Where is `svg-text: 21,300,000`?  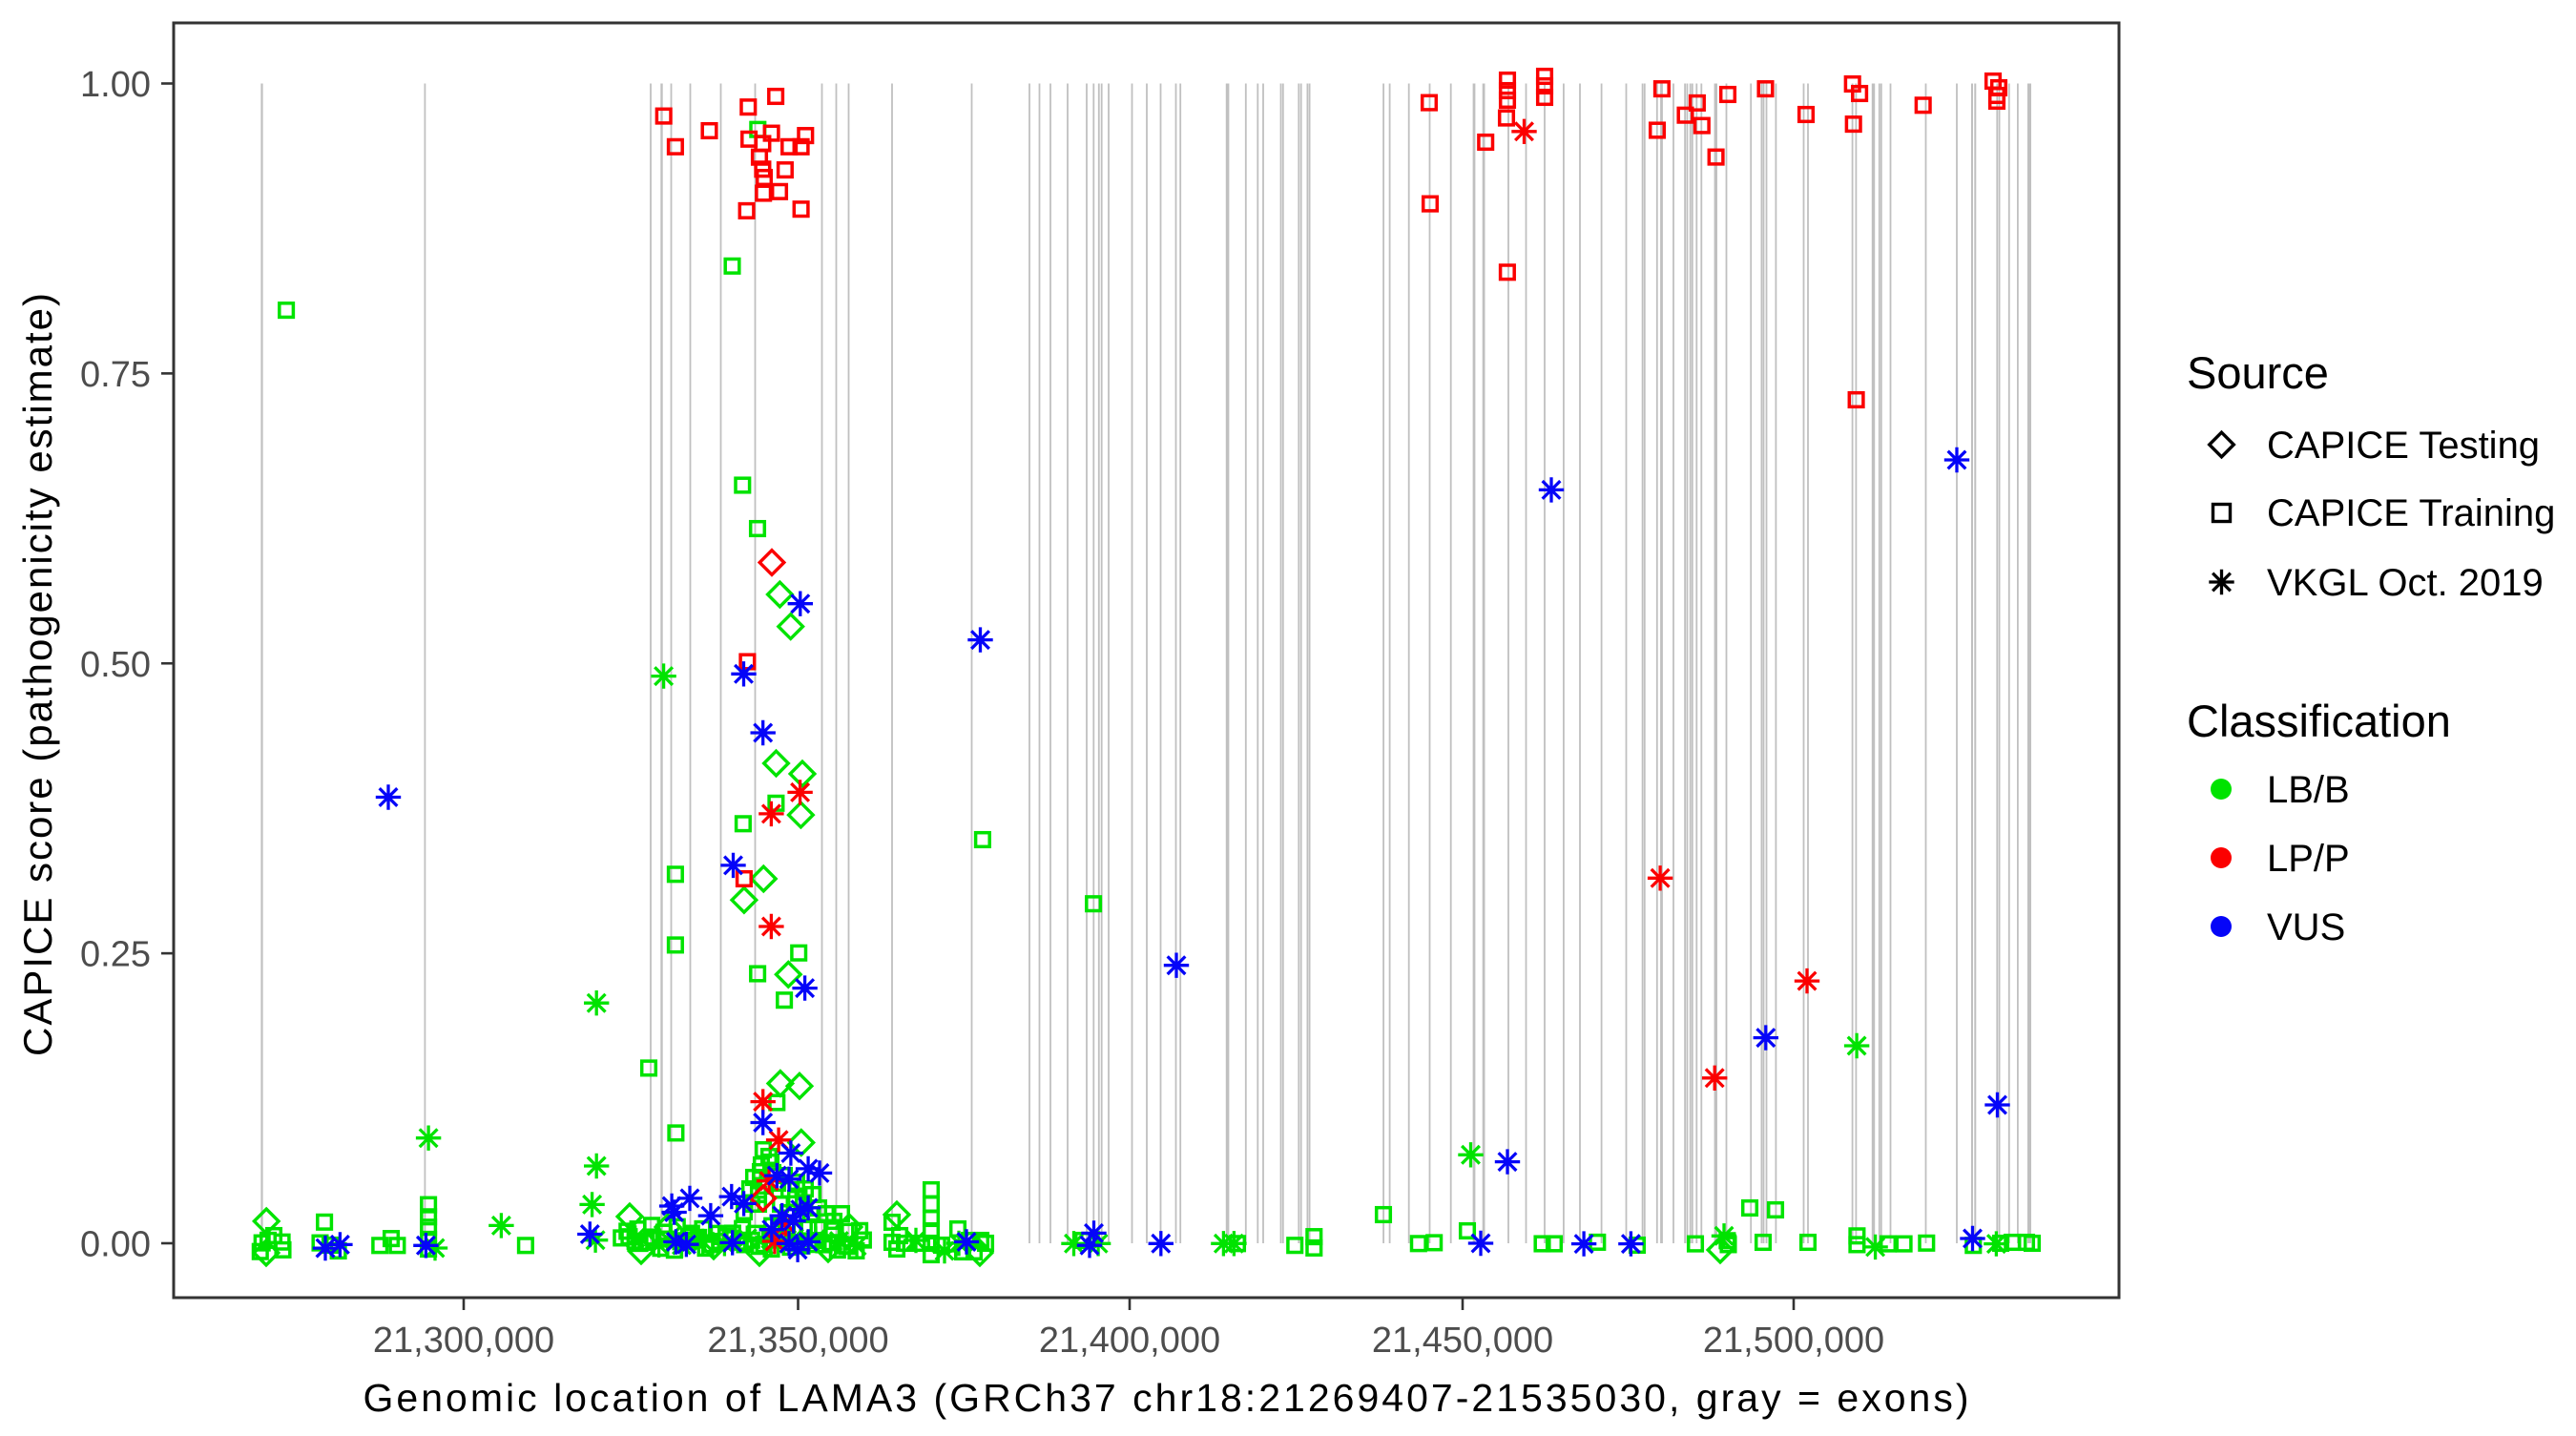 svg-text: 21,300,000 is located at coordinates (463, 1341).